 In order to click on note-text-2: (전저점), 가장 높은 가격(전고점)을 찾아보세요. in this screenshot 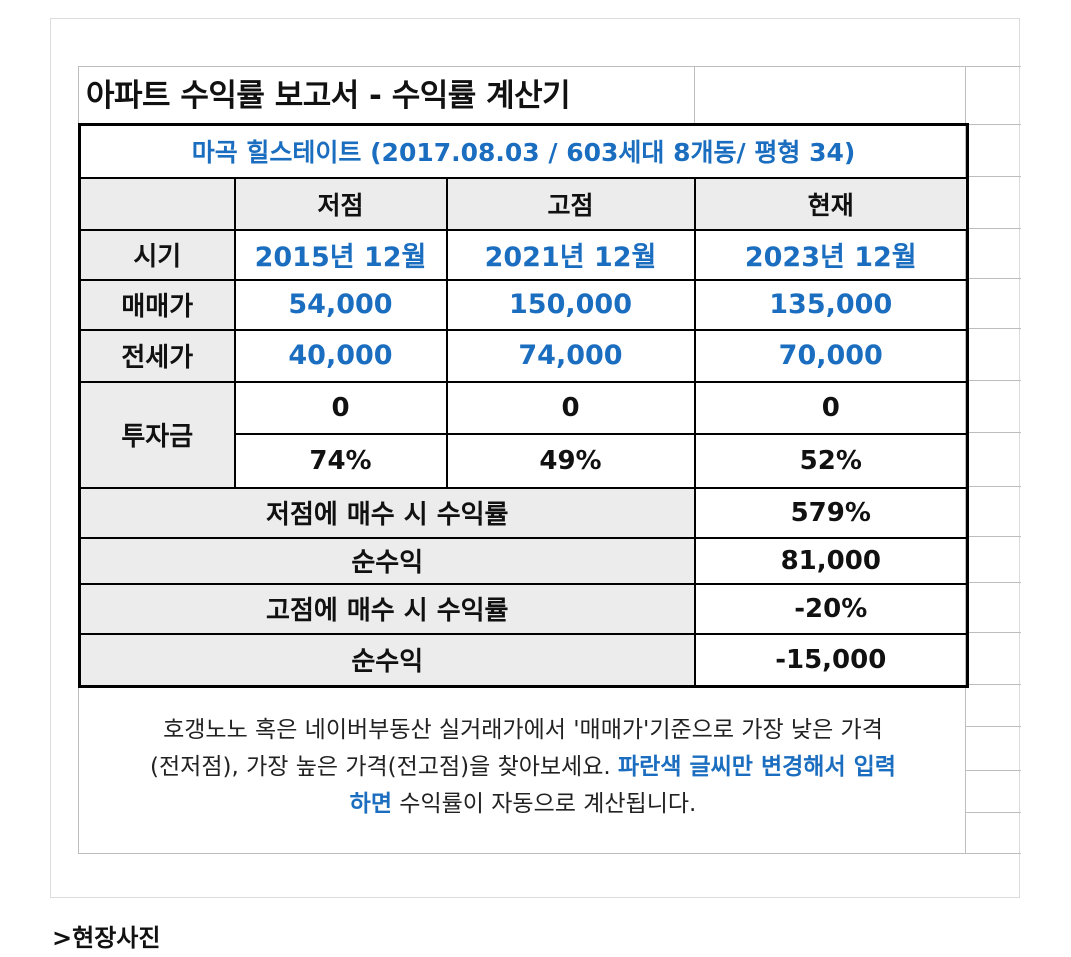, I will do `click(384, 767)`.